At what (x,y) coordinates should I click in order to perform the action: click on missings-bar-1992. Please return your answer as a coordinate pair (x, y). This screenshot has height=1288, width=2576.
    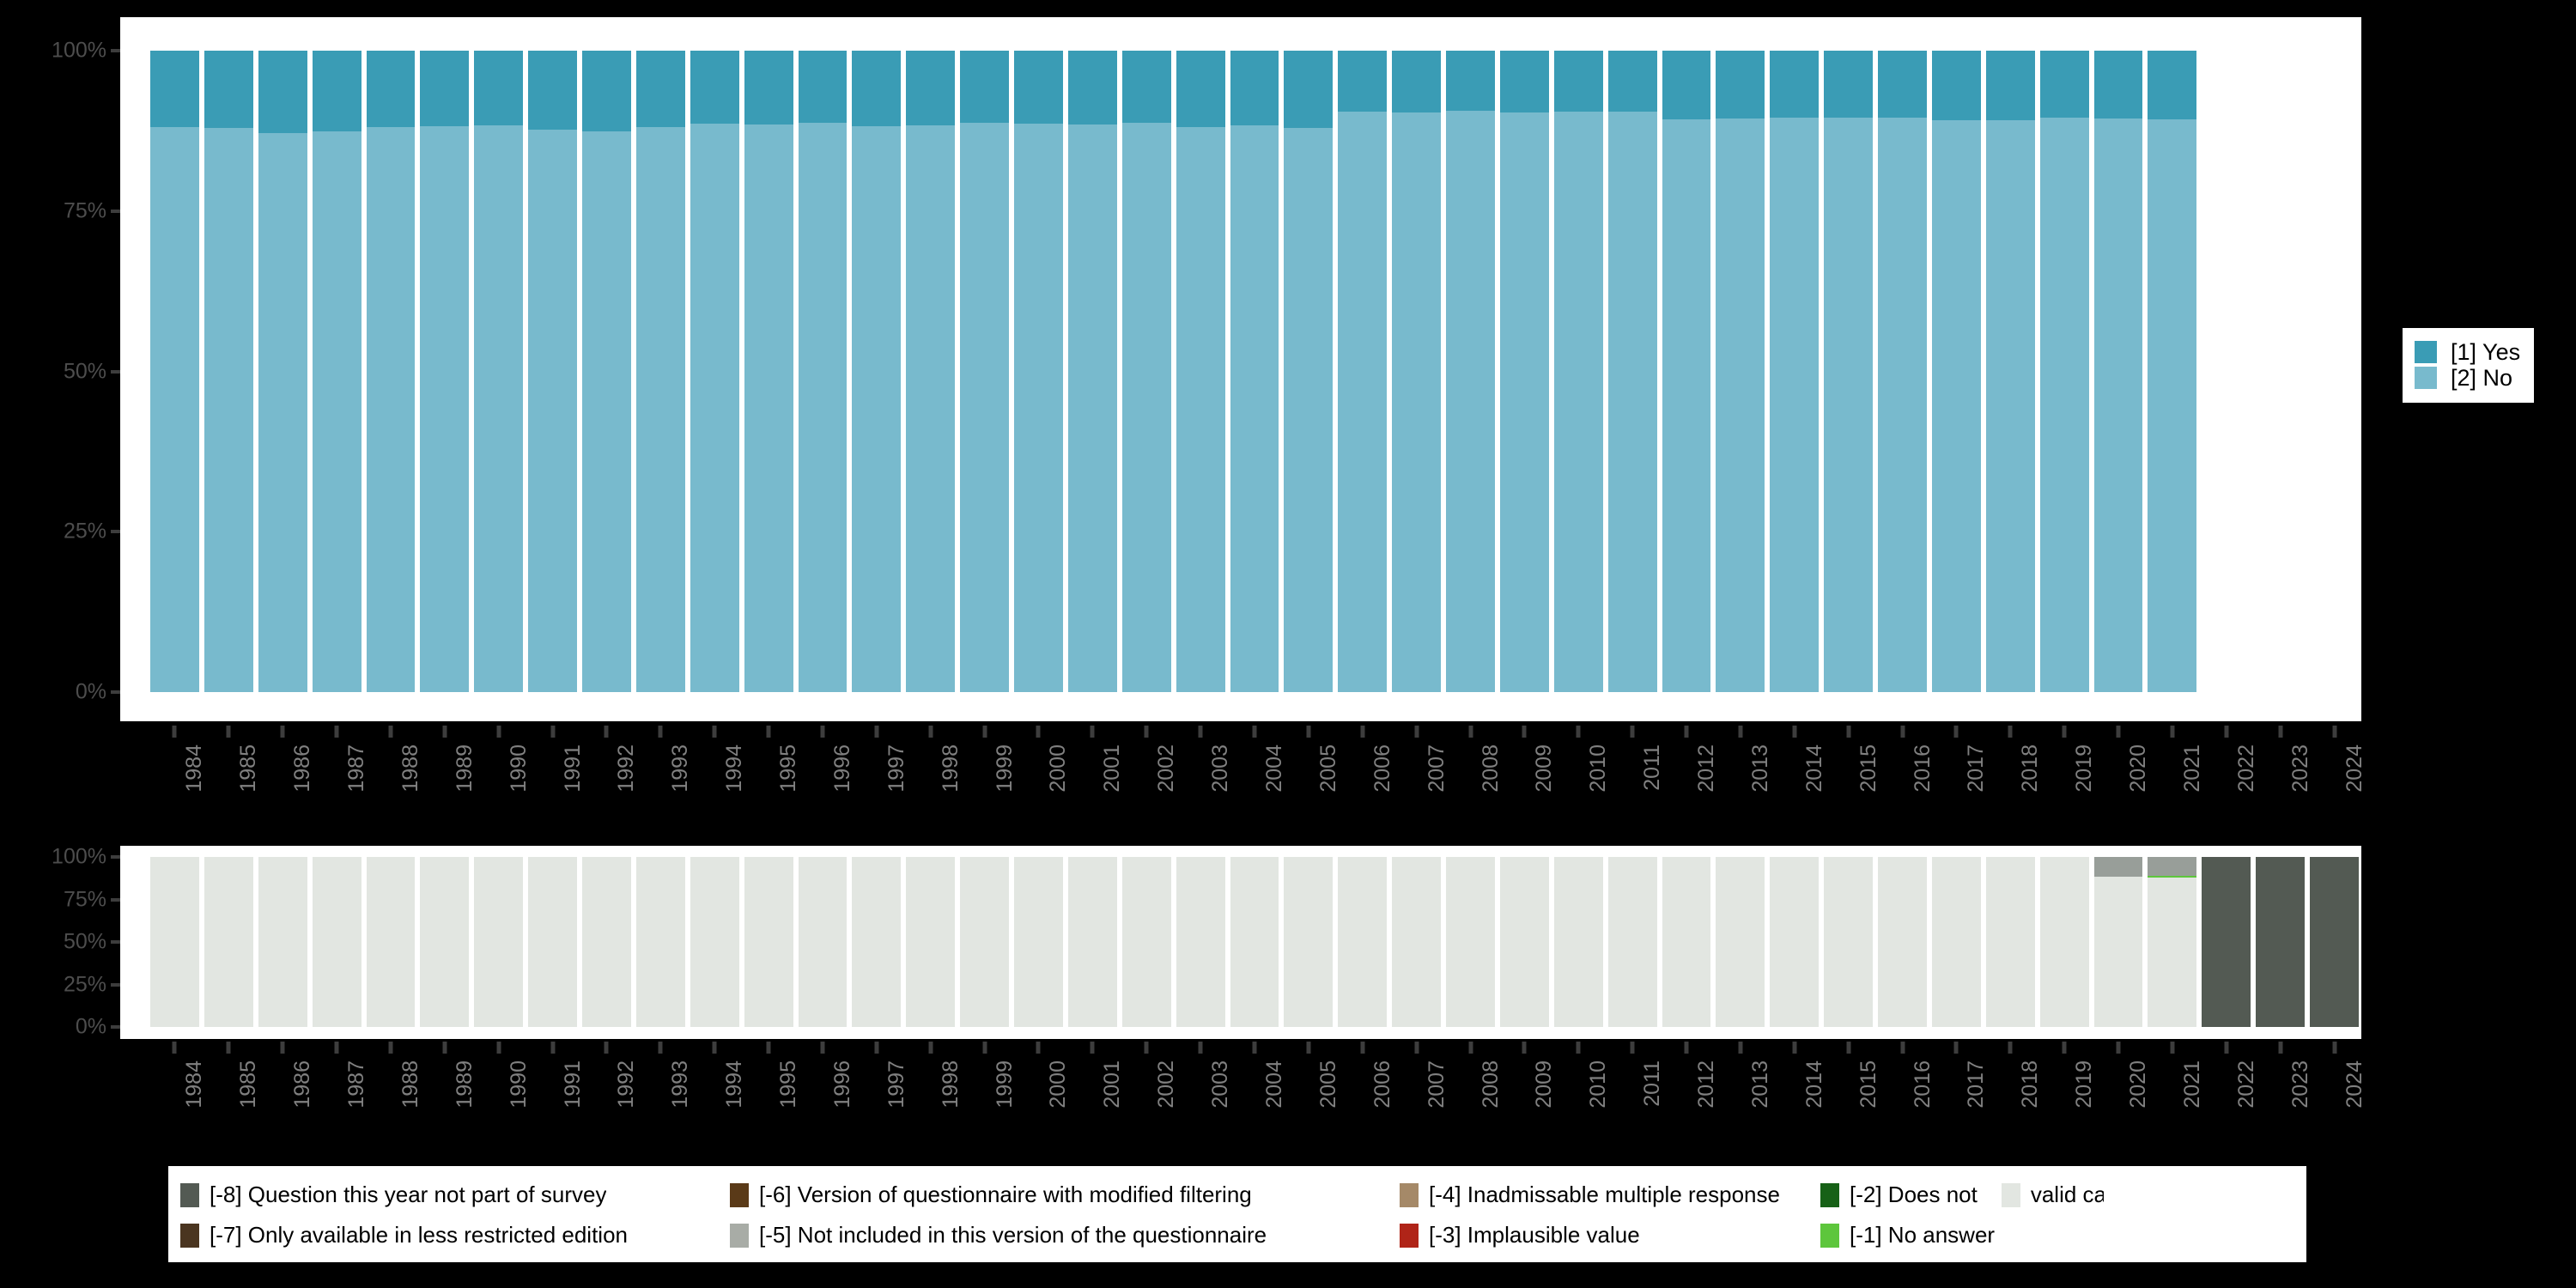
    Looking at the image, I should click on (607, 942).